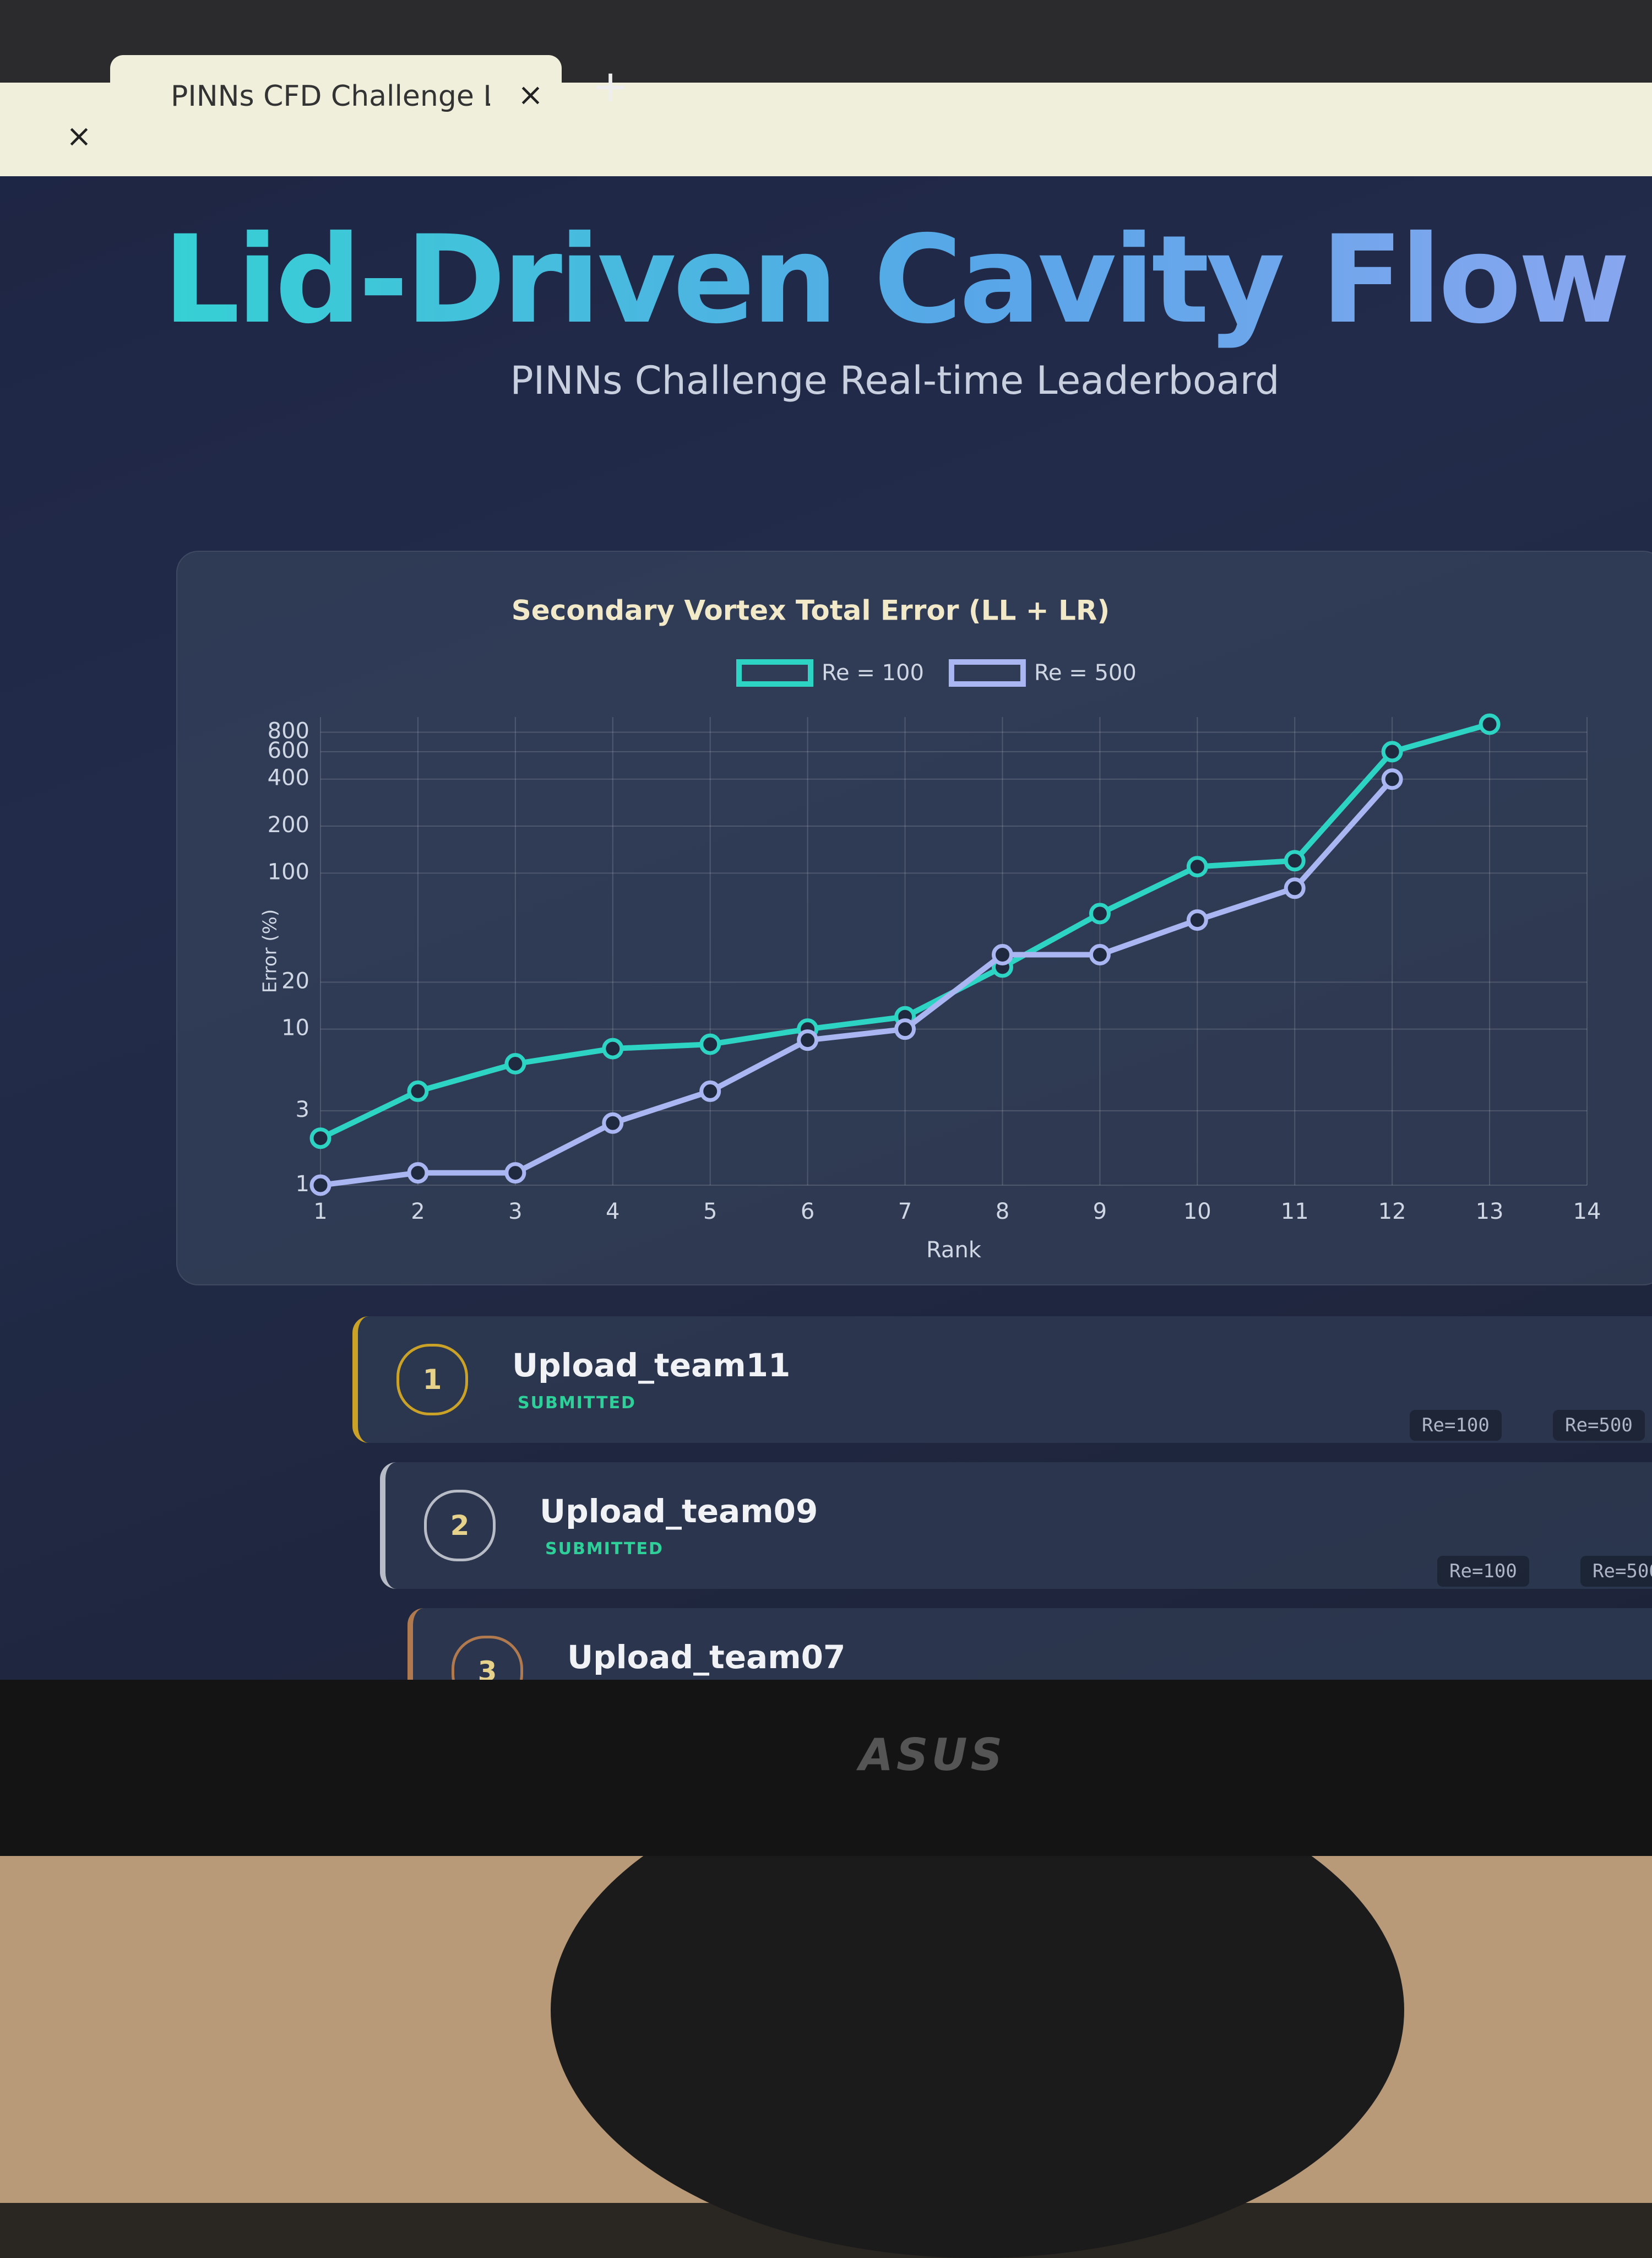 This screenshot has width=1652, height=2258. Describe the element at coordinates (302, 1184) in the screenshot. I see `y-tick-label: 1` at that location.